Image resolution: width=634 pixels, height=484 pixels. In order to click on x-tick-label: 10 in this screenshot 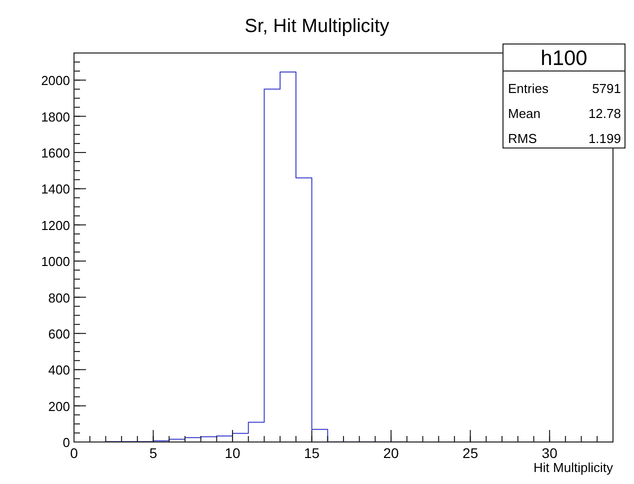, I will do `click(232, 453)`.